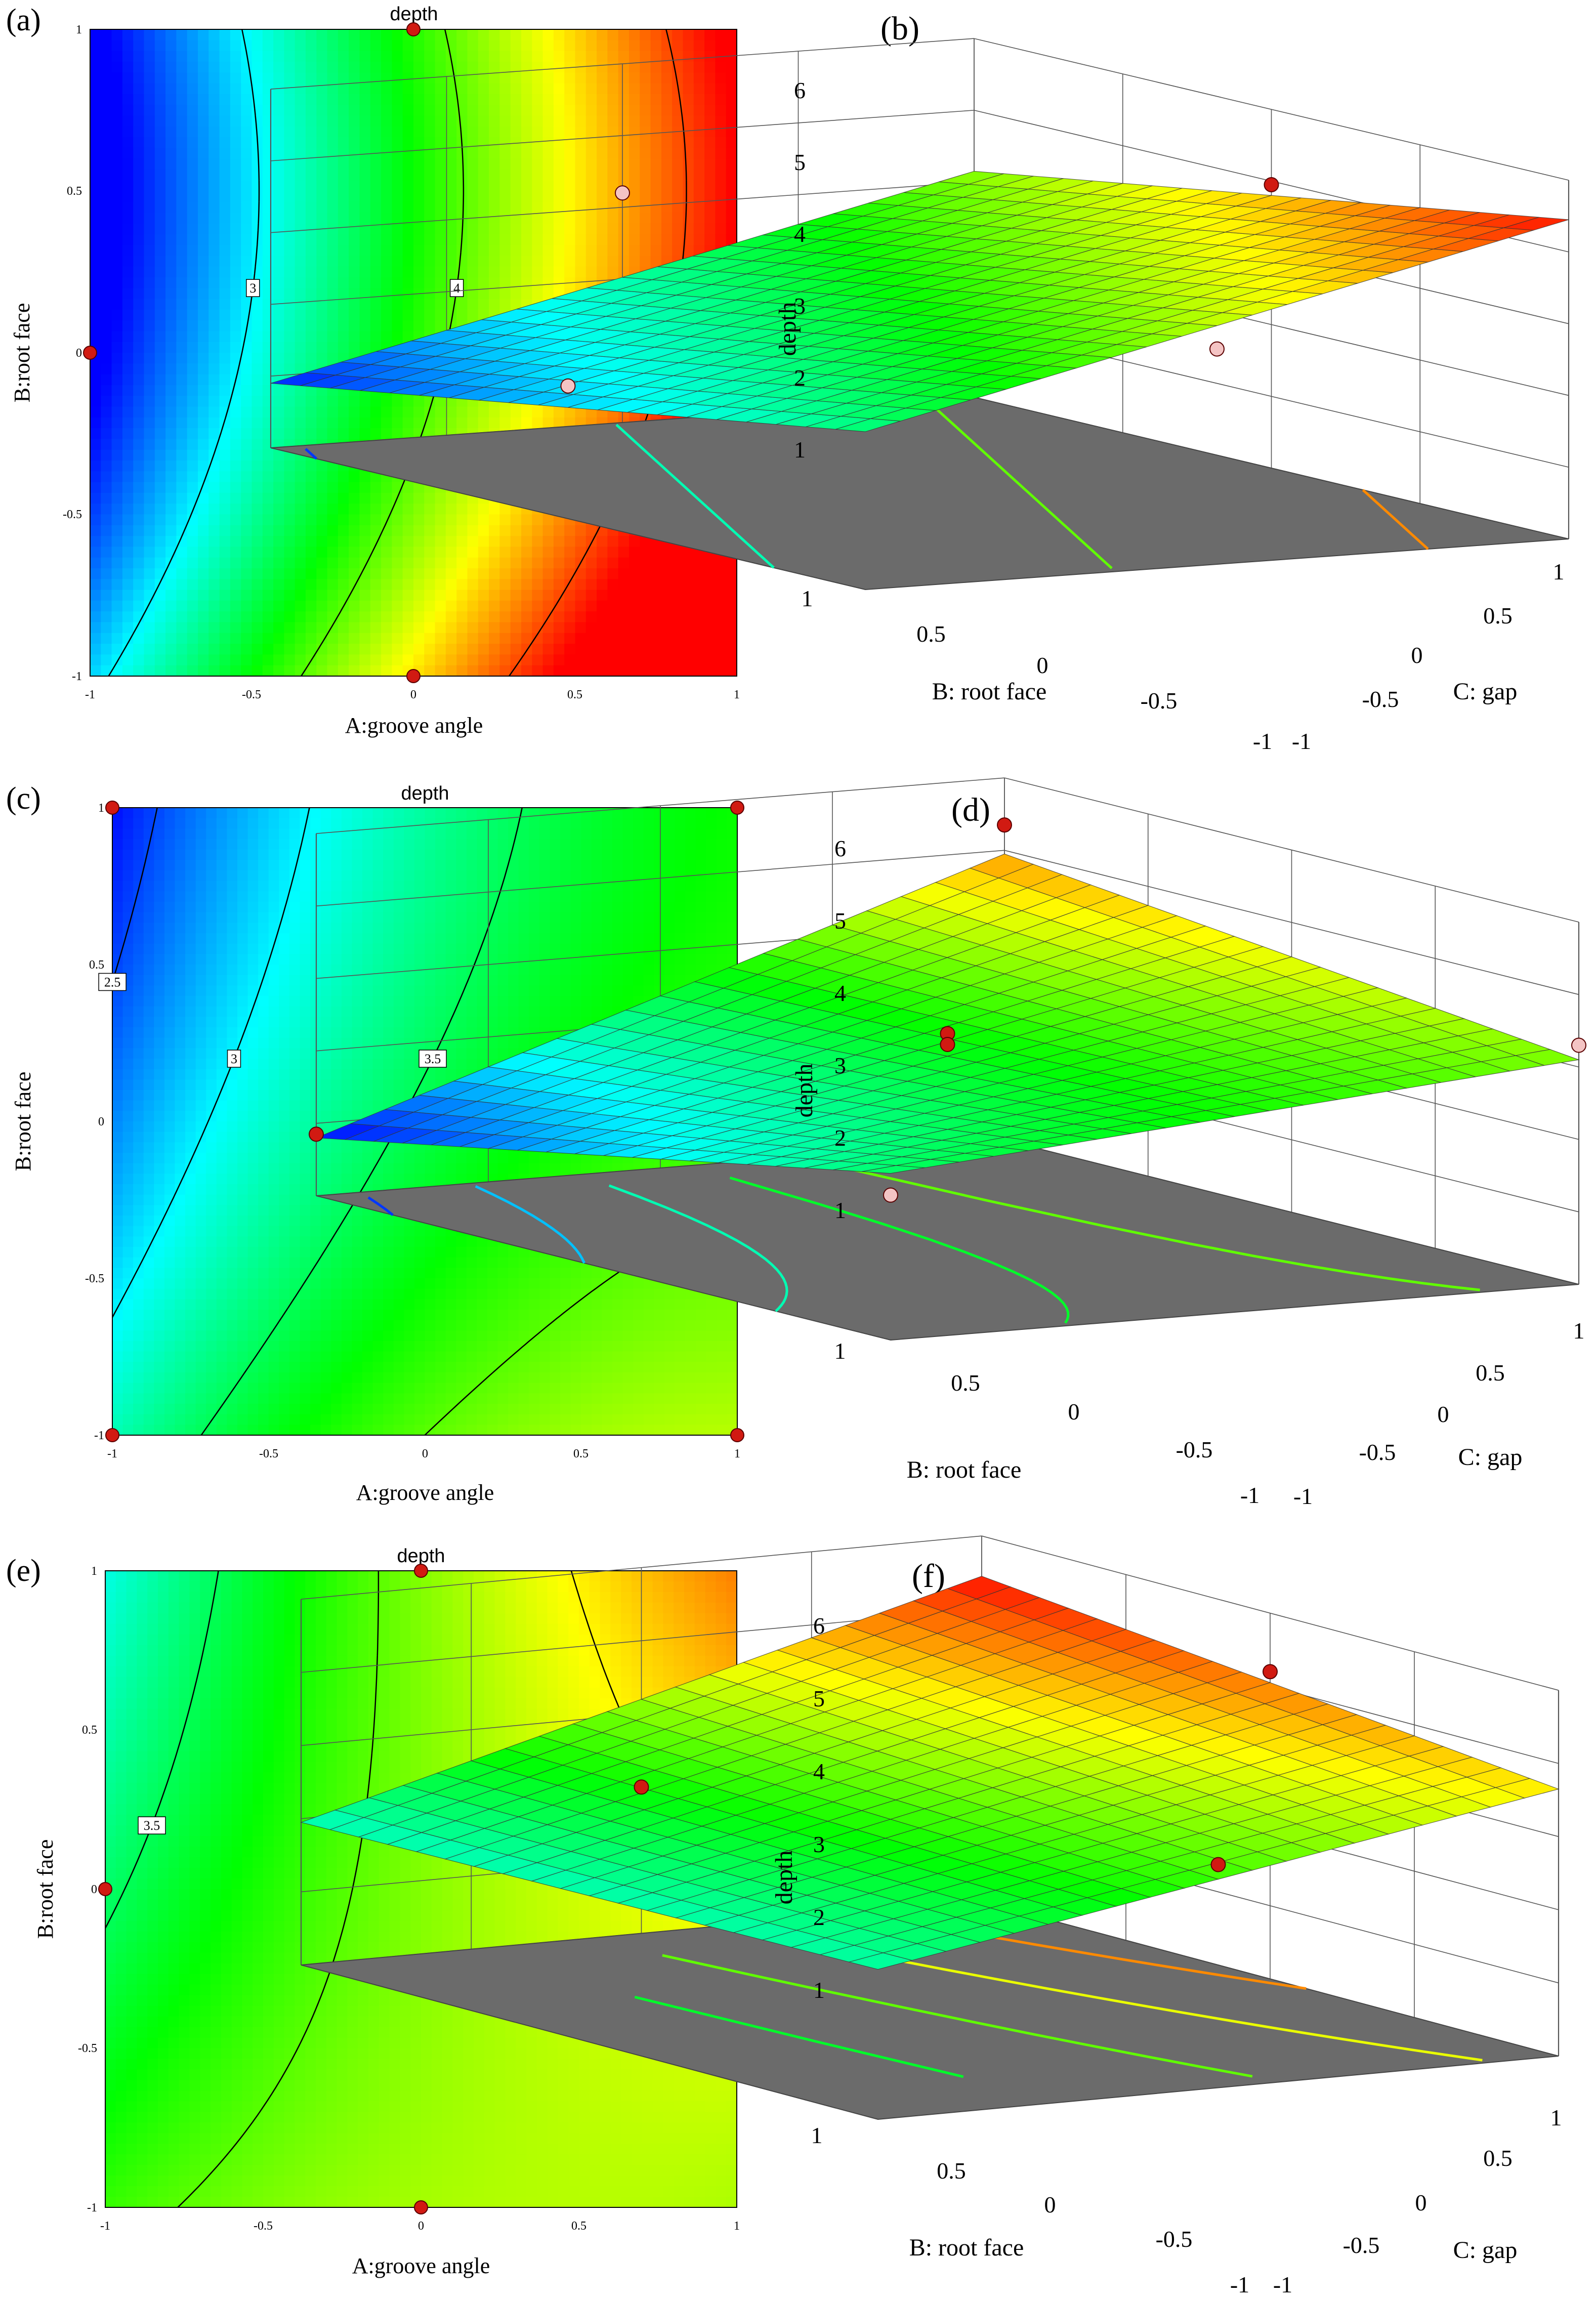  Describe the element at coordinates (414, 725) in the screenshot. I see `x-axis-label-a: A:groove angle` at that location.